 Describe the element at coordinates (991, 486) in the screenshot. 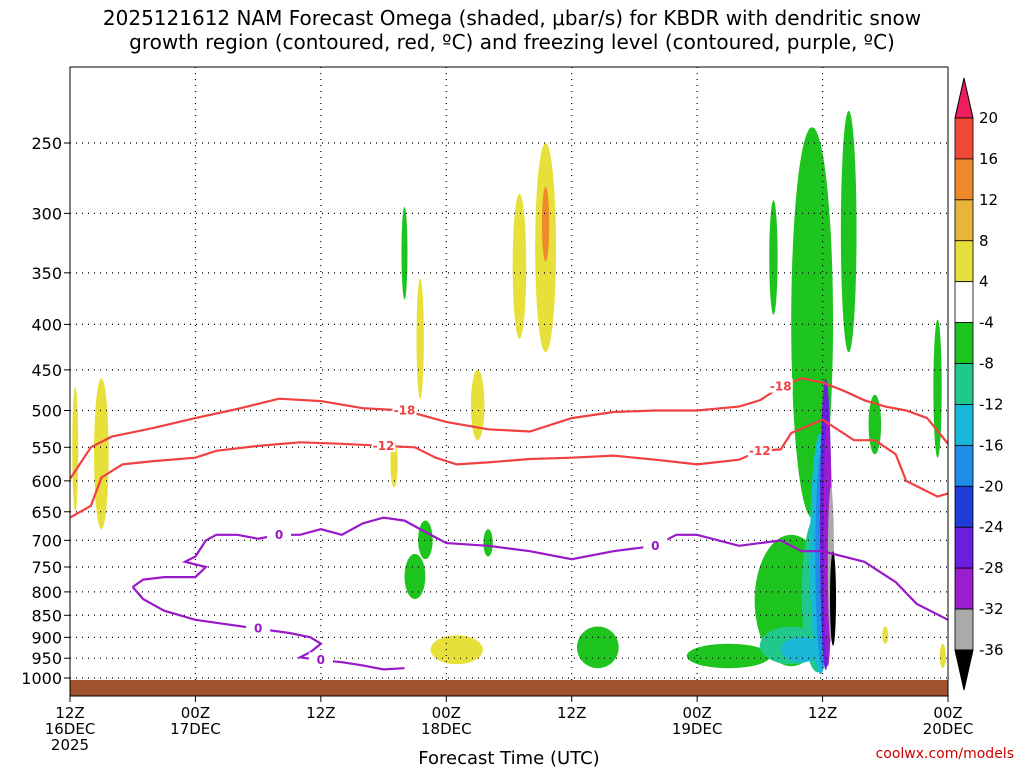

I see `colorbar-label-9: -20` at that location.